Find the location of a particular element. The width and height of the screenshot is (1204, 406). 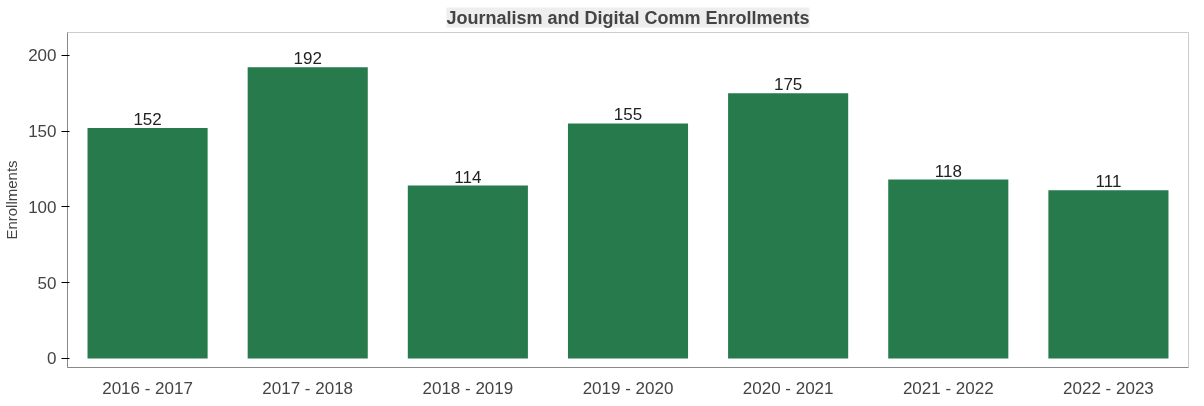

y-tick-label: 200 is located at coordinates (42, 56).